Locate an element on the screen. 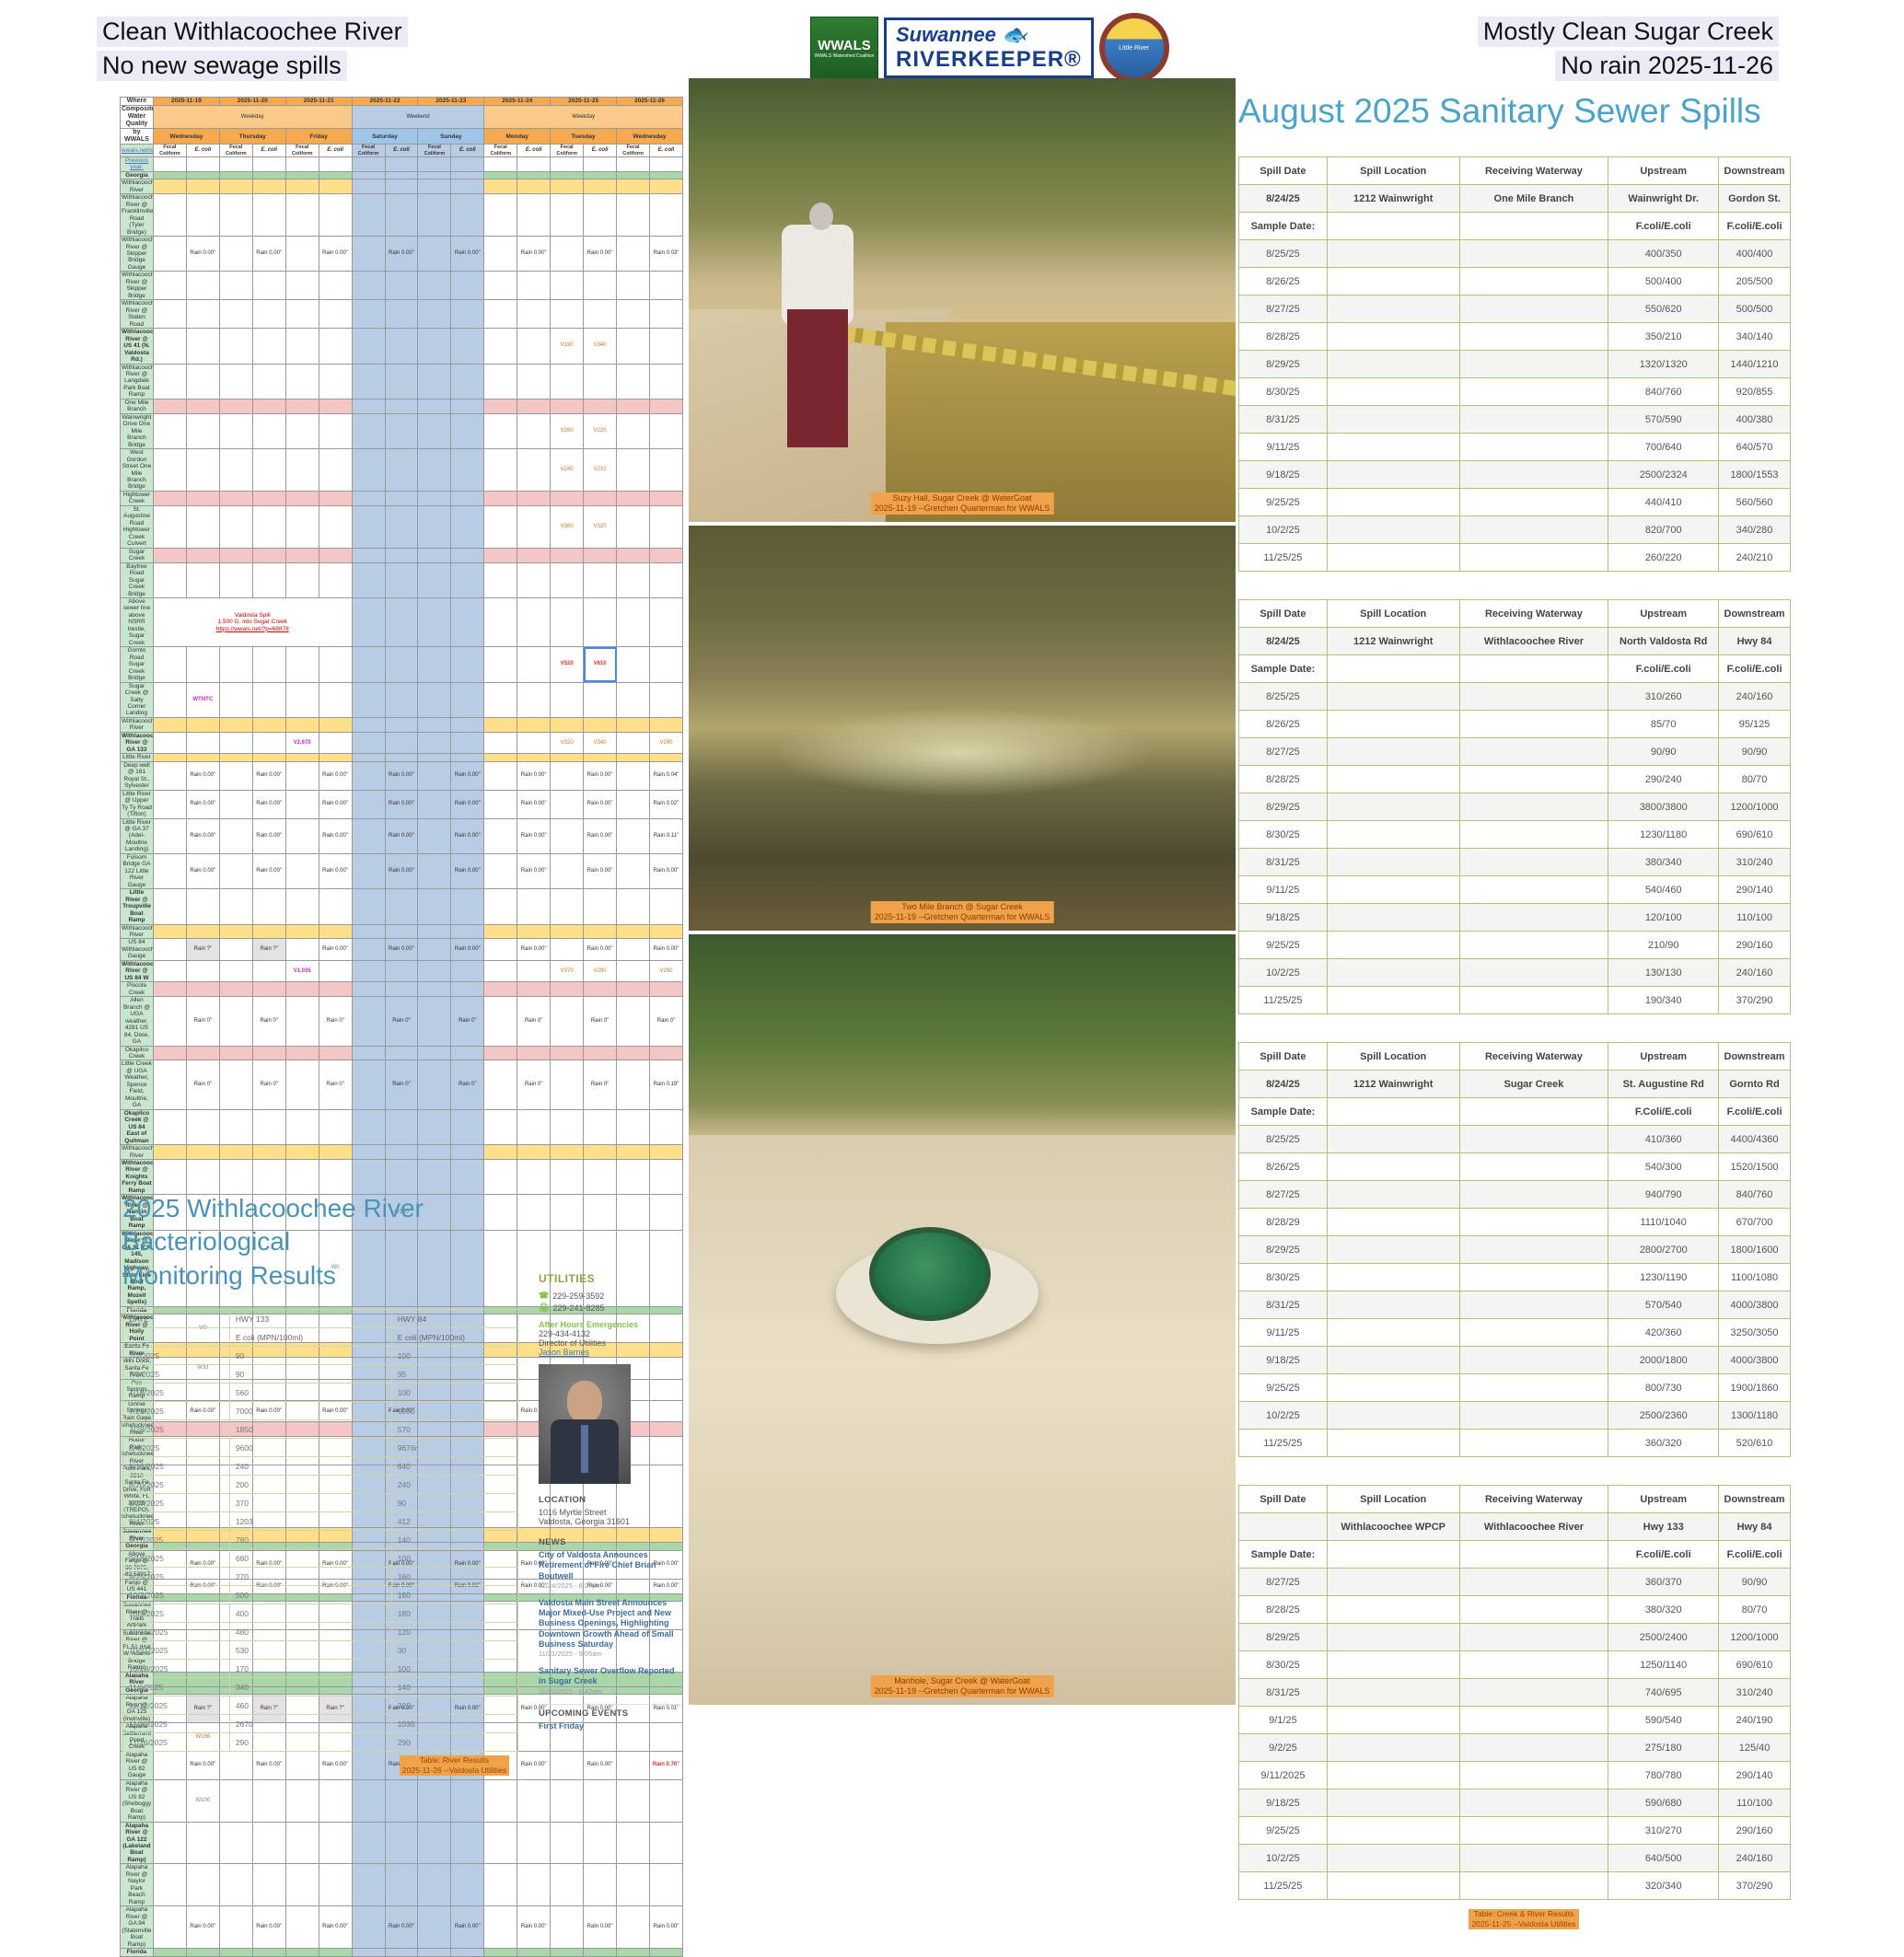 The image size is (1904, 1957). value-cell: V210 is located at coordinates (600, 470).